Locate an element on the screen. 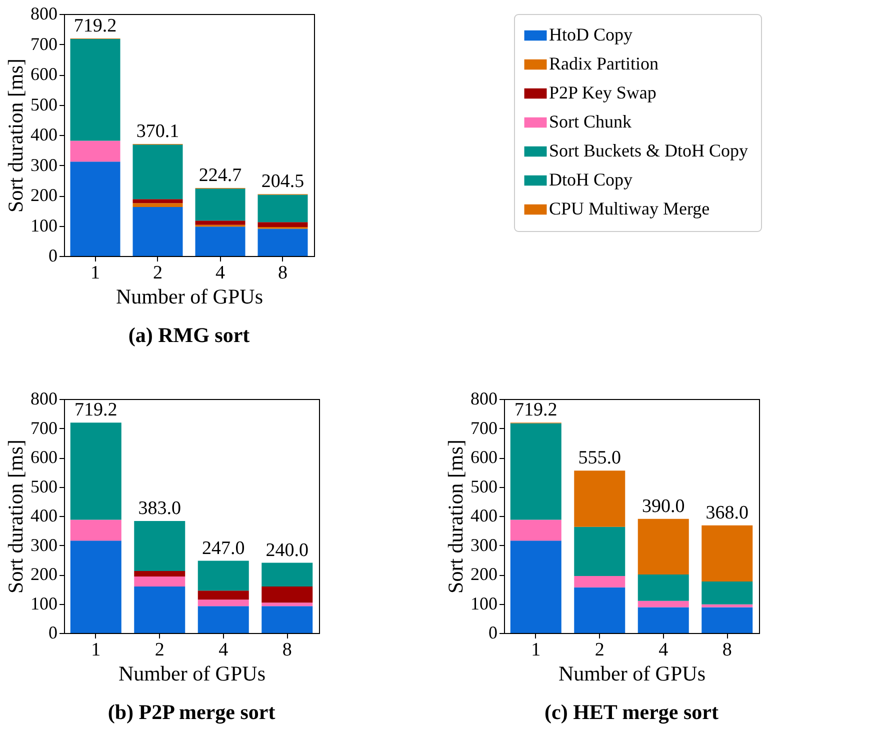 Image resolution: width=872 pixels, height=742 pixels. total-label: 240.0 is located at coordinates (287, 550).